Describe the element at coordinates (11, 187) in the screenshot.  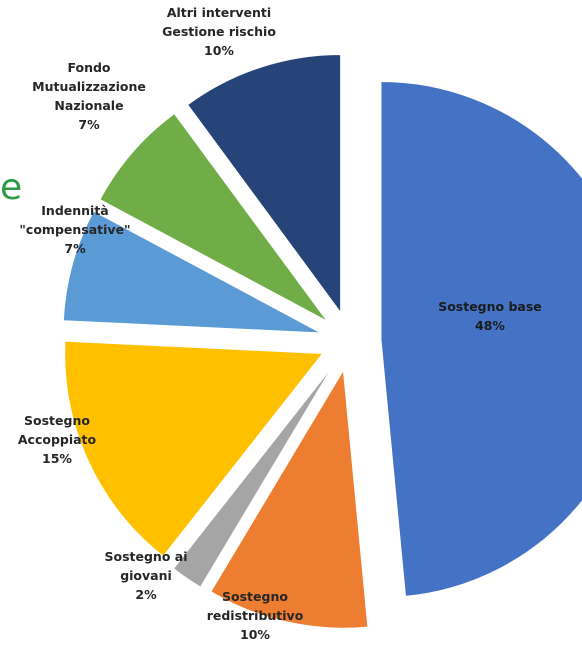
I see `cropped-text-fragment: e` at that location.